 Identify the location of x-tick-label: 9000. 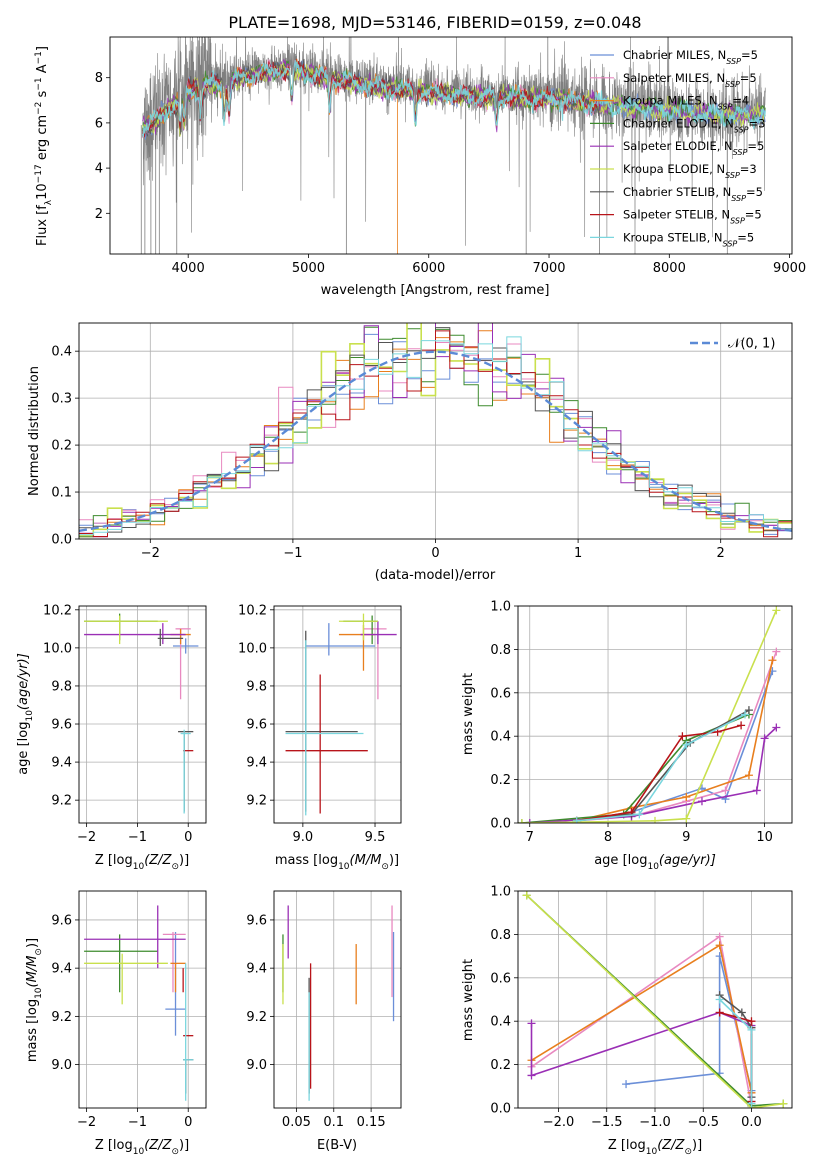
(789, 268).